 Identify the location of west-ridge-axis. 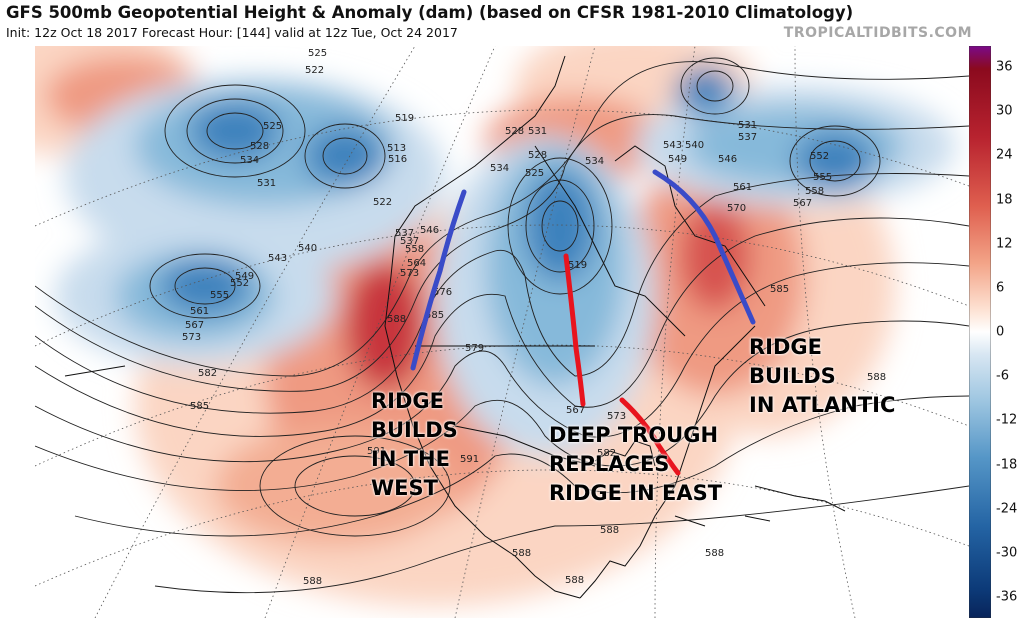
(438, 280).